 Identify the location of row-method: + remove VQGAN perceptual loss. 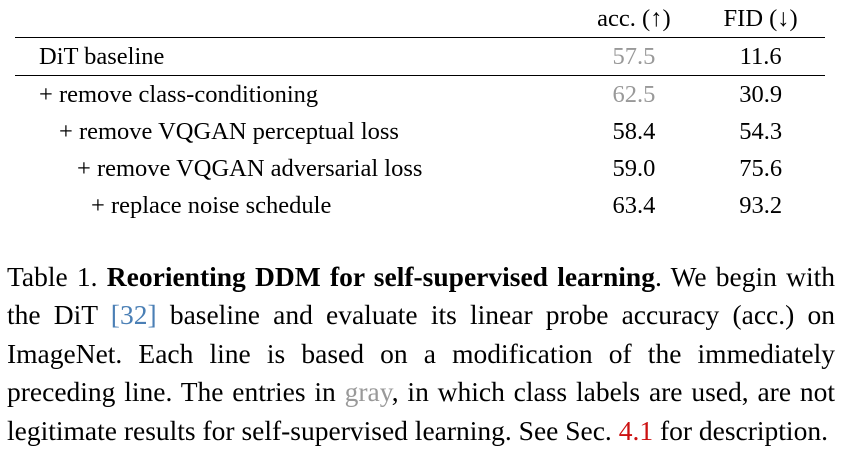
(229, 131).